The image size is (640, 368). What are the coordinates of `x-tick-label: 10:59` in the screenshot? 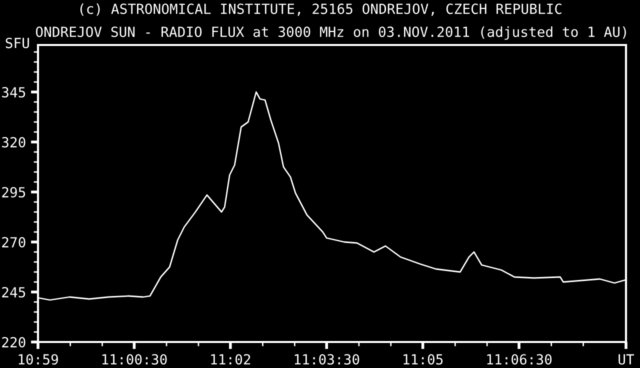 It's located at (38, 359).